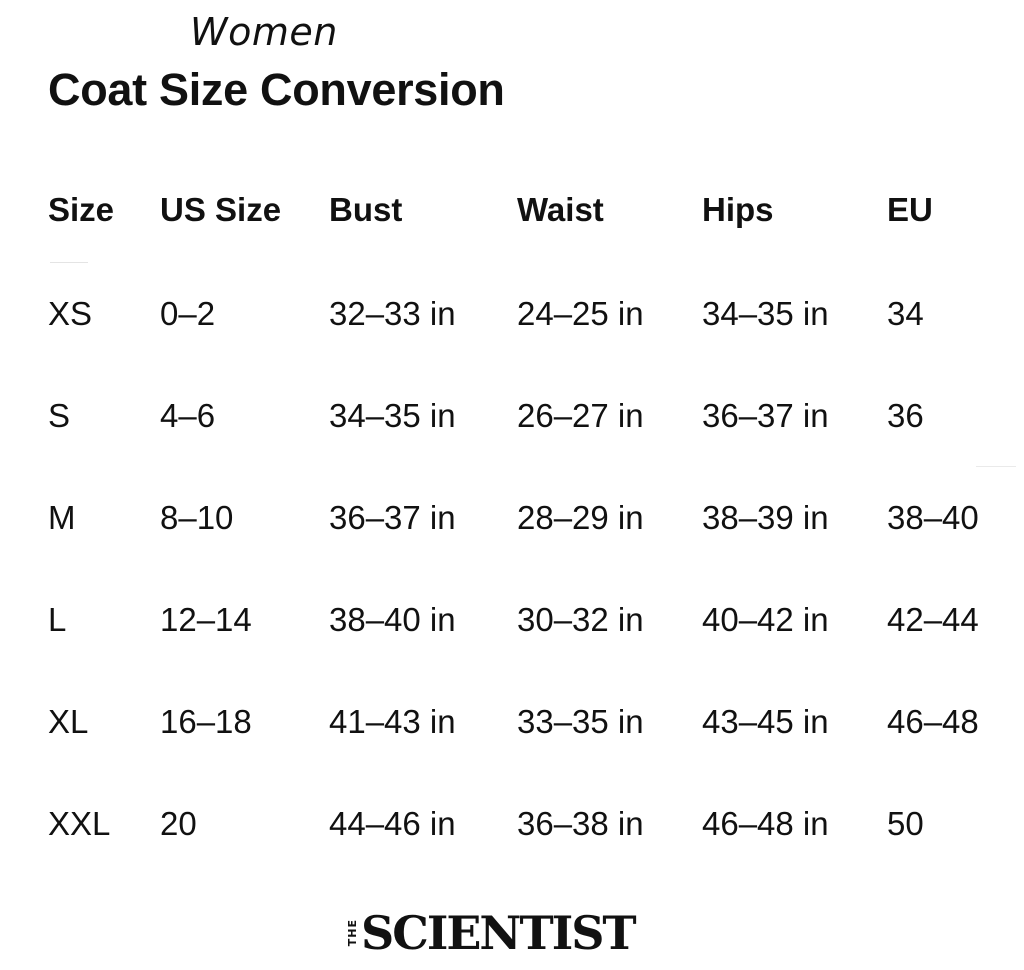 The width and height of the screenshot is (1024, 970). I want to click on column-header-hips: Hips, so click(738, 209).